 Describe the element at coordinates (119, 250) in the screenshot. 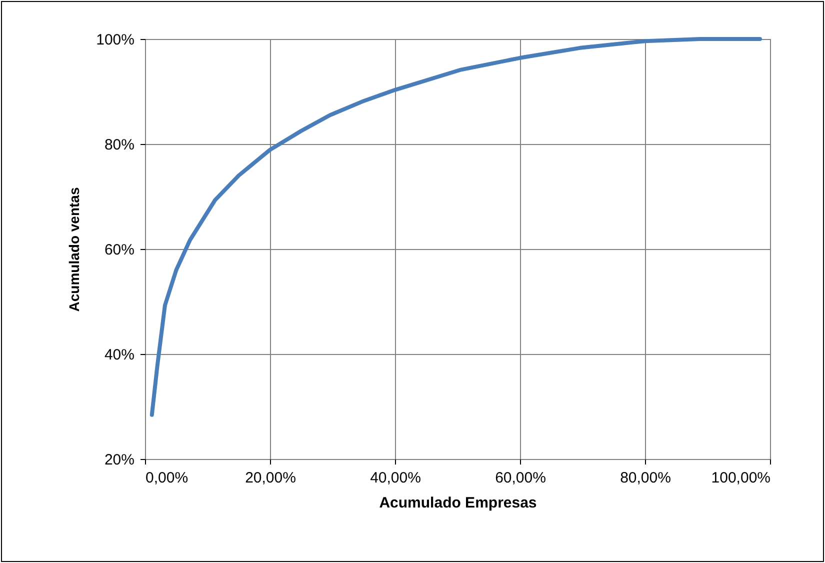

I see `y-tick-label: 60%` at that location.